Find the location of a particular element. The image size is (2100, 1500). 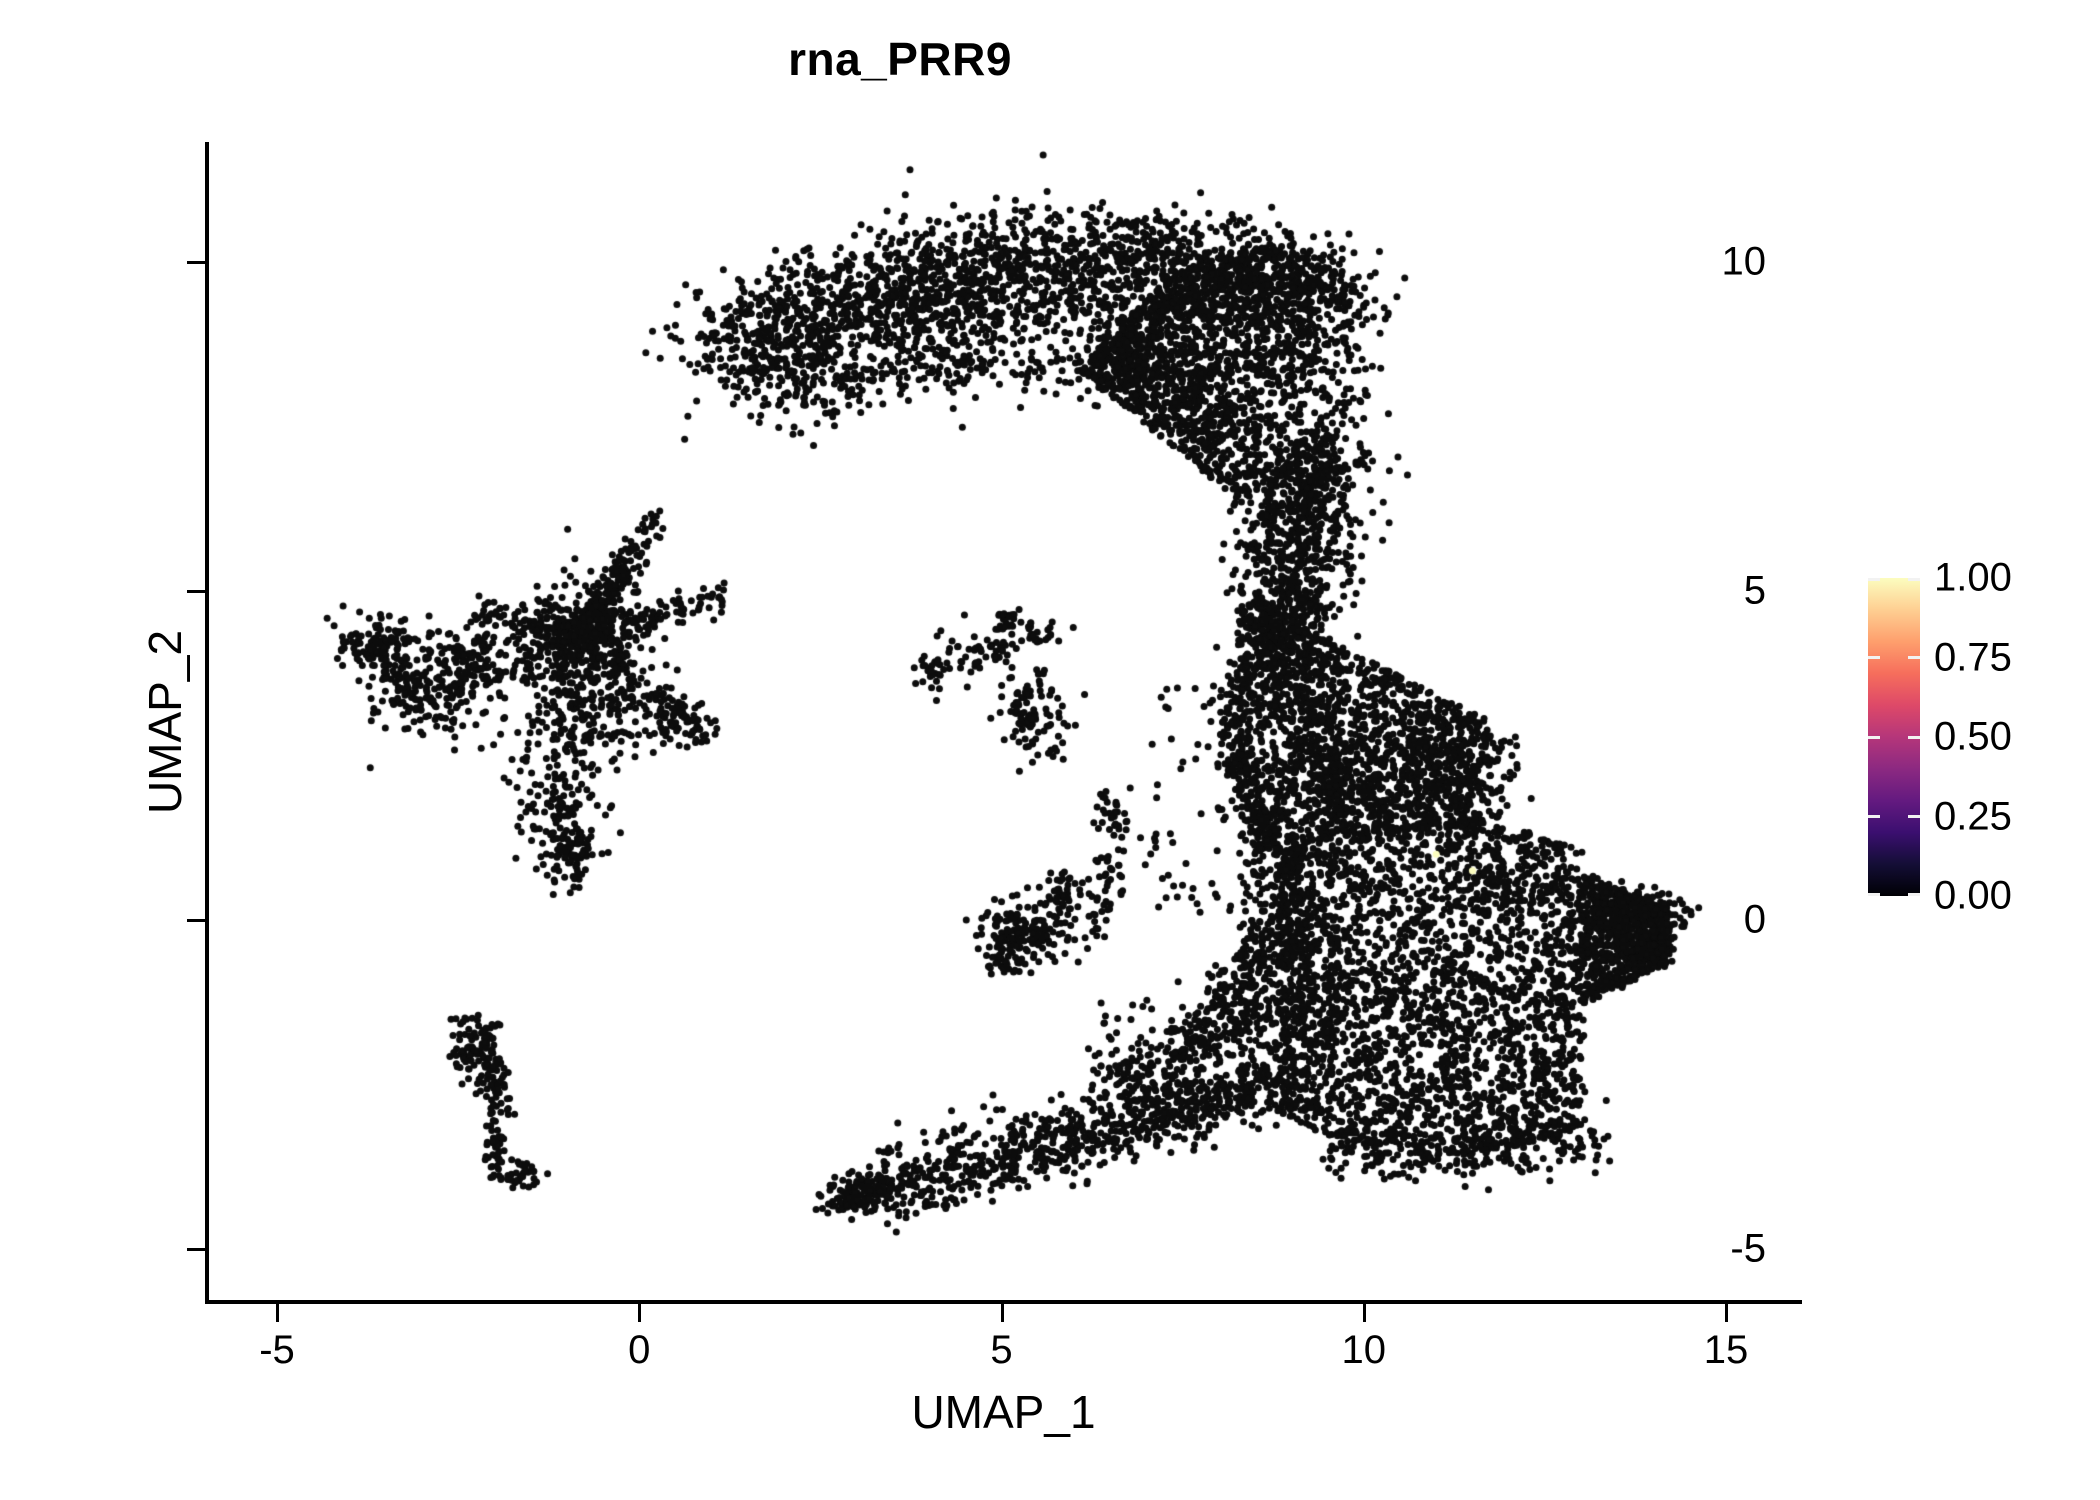

colorbar is located at coordinates (1894, 737).